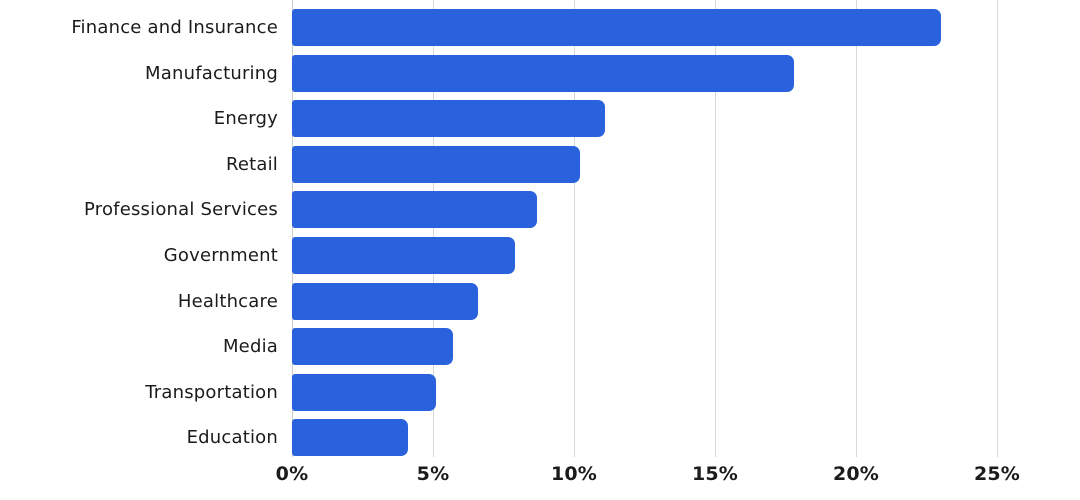 The image size is (1080, 500). Describe the element at coordinates (250, 347) in the screenshot. I see `category-label: Media` at that location.